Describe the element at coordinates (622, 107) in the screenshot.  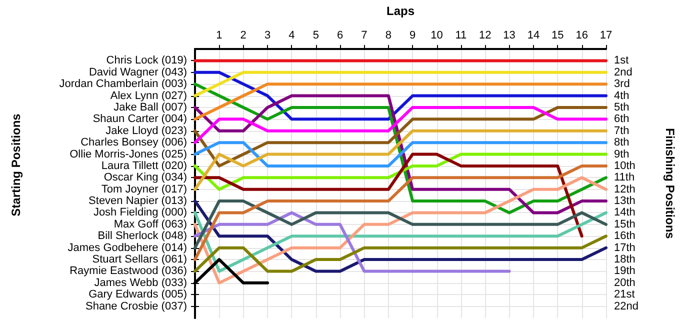
I see `y-tick-label: 5th` at that location.